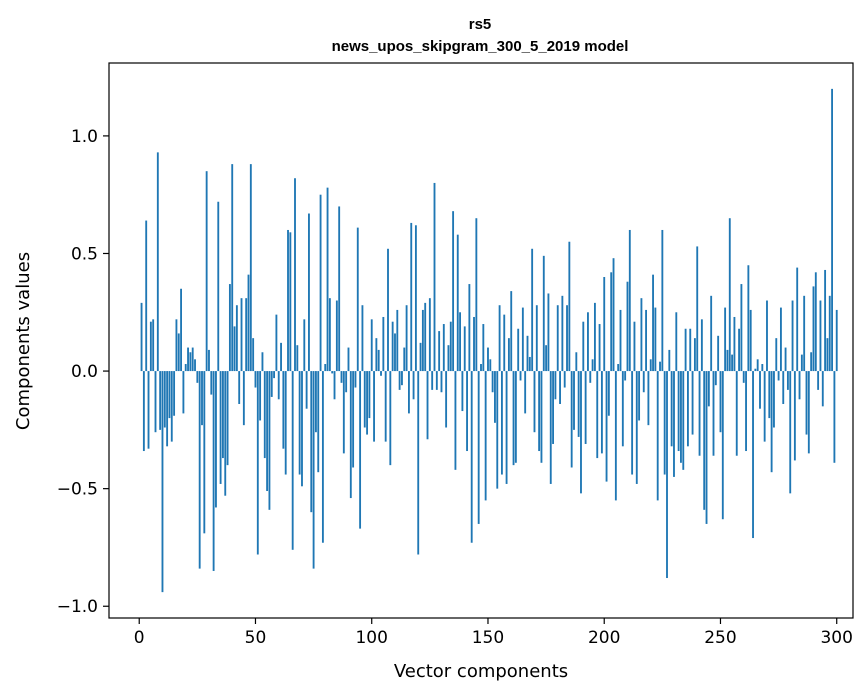  Describe the element at coordinates (371, 638) in the screenshot. I see `x-tick-label: 100` at that location.